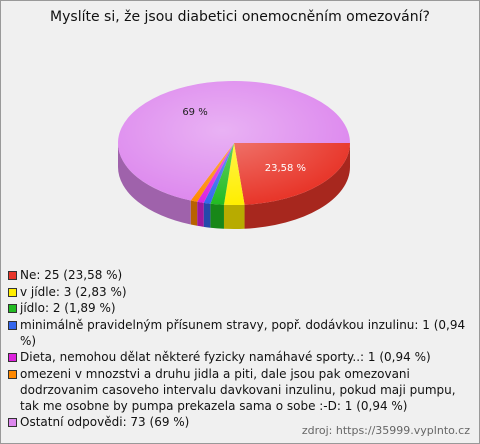 The width and height of the screenshot is (480, 444). I want to click on value-label: 23,58 %, so click(285, 168).